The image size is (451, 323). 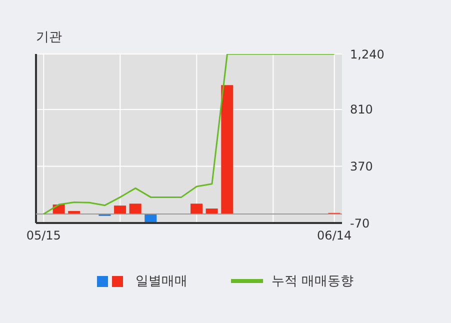 I want to click on legend-label: 일별매매, so click(x=161, y=281).